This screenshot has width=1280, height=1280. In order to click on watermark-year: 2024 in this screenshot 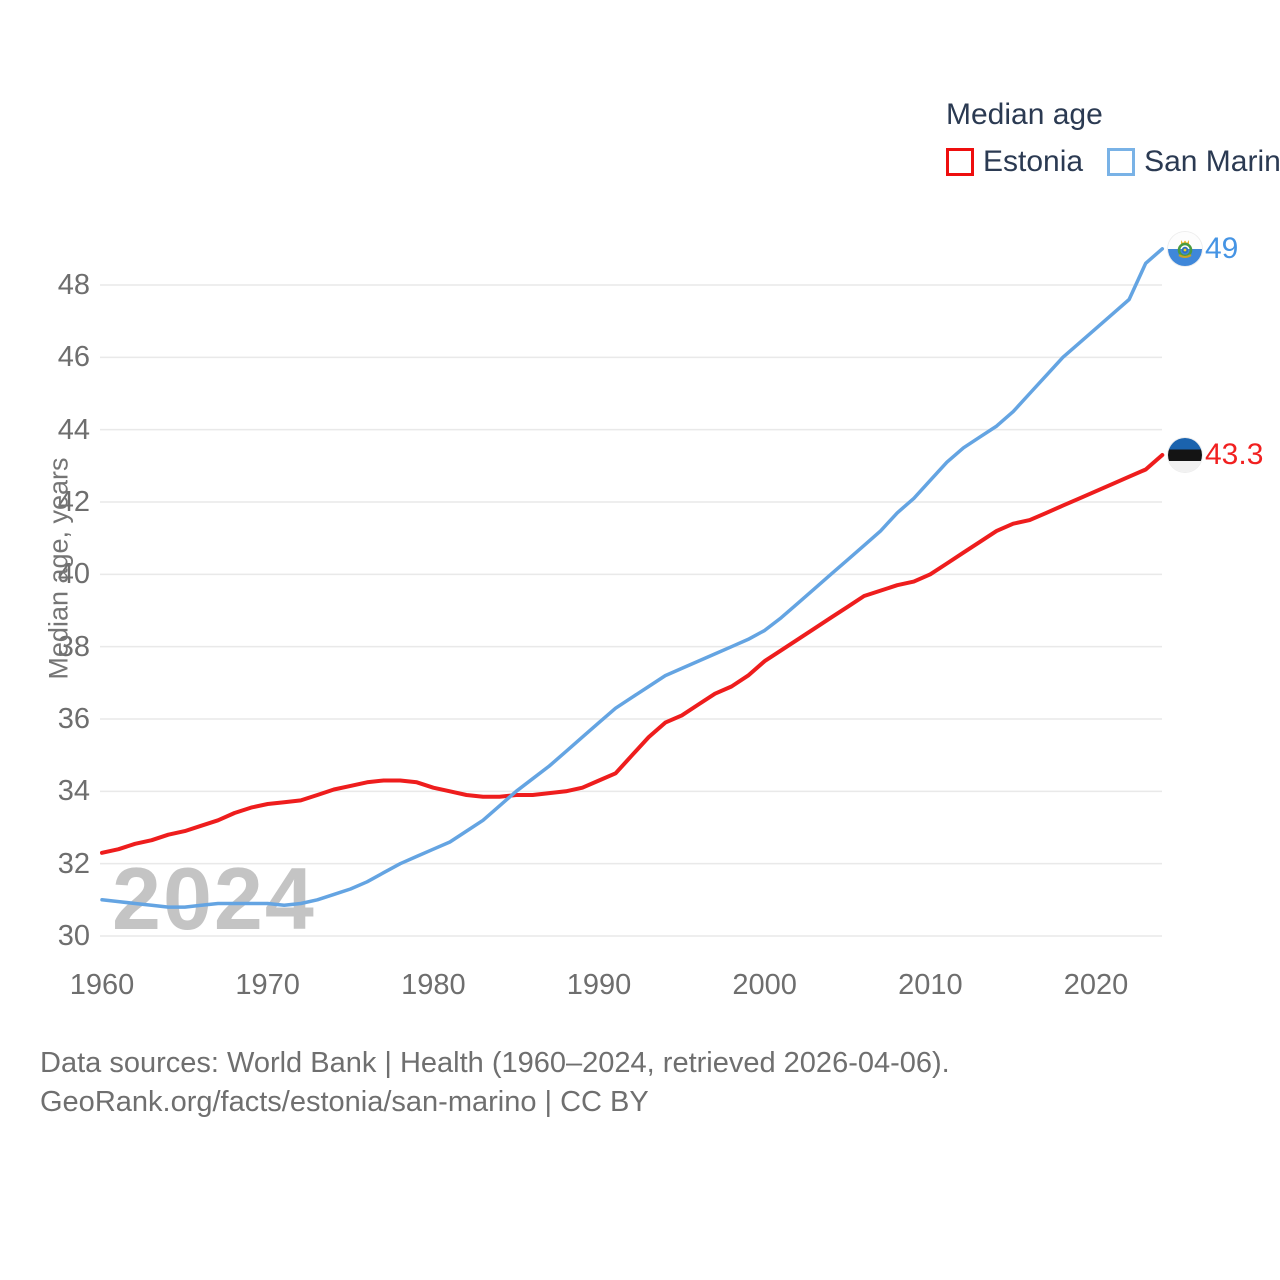, I will do `click(214, 898)`.